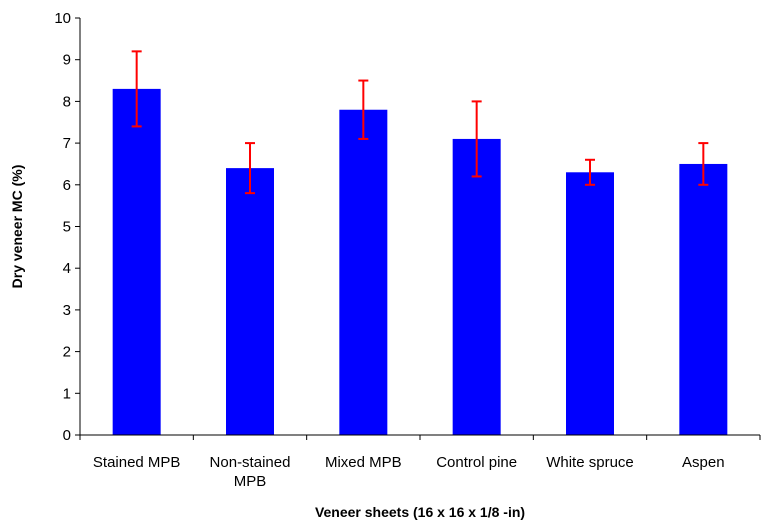 The image size is (762, 525). I want to click on y-ticks-group: 0 1 2 3 4 5 6 7 8 9 10, so click(67, 227).